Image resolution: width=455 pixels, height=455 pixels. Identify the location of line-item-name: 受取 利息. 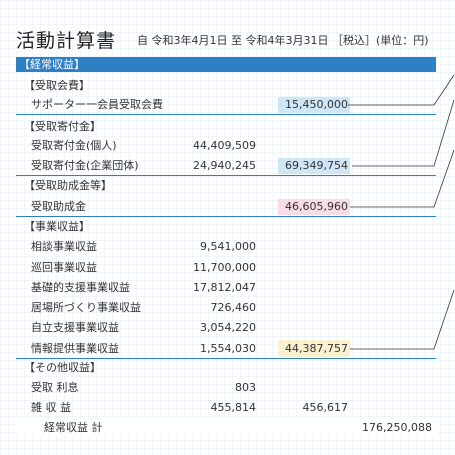
(55, 387).